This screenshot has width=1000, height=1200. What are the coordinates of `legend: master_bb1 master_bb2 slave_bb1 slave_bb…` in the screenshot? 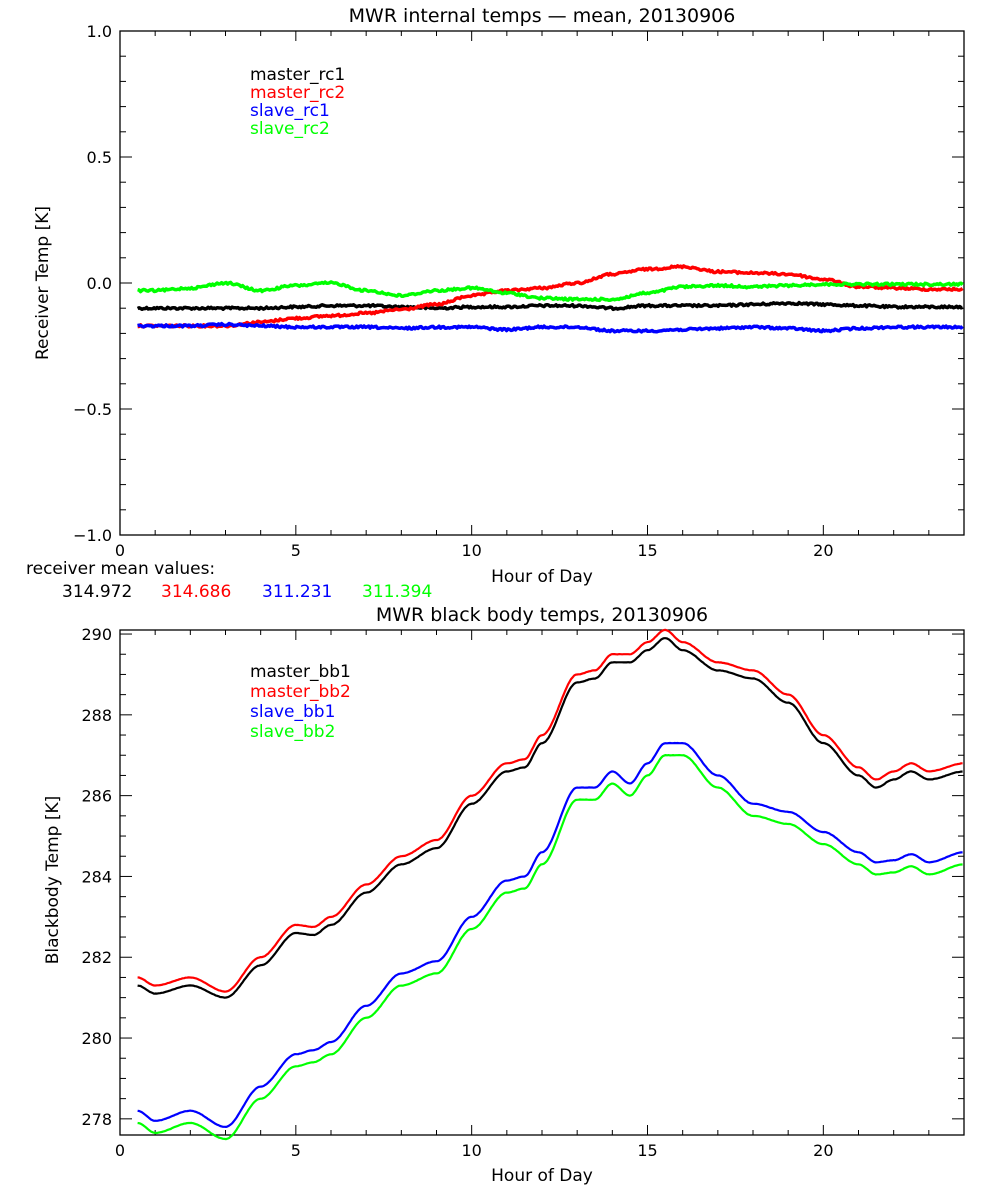 It's located at (300, 702).